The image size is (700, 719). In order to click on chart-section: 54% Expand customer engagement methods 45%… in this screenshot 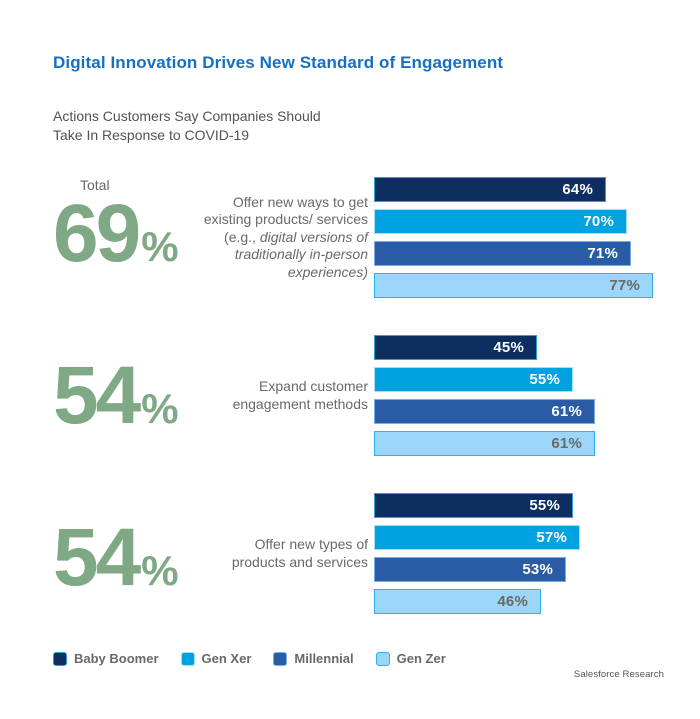, I will do `click(350, 395)`.